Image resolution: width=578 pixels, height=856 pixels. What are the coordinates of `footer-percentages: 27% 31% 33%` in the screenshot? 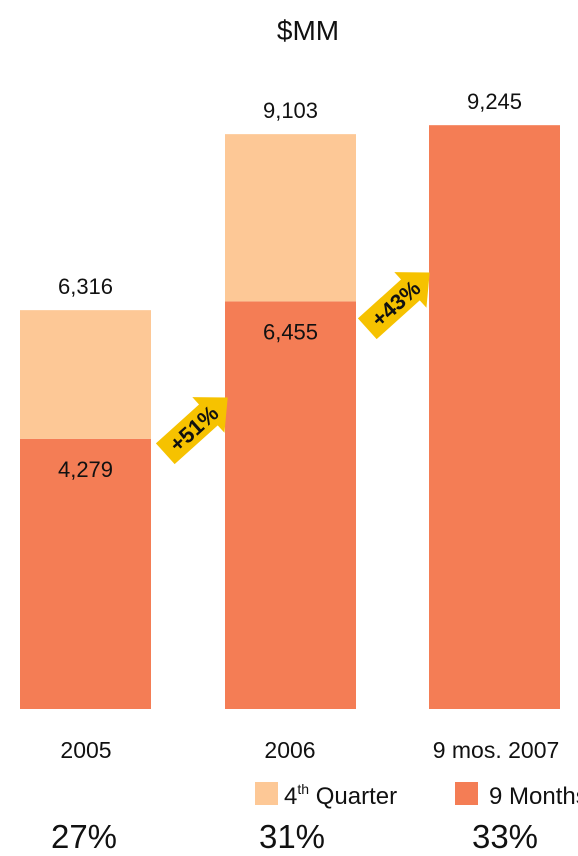 It's located at (294, 836).